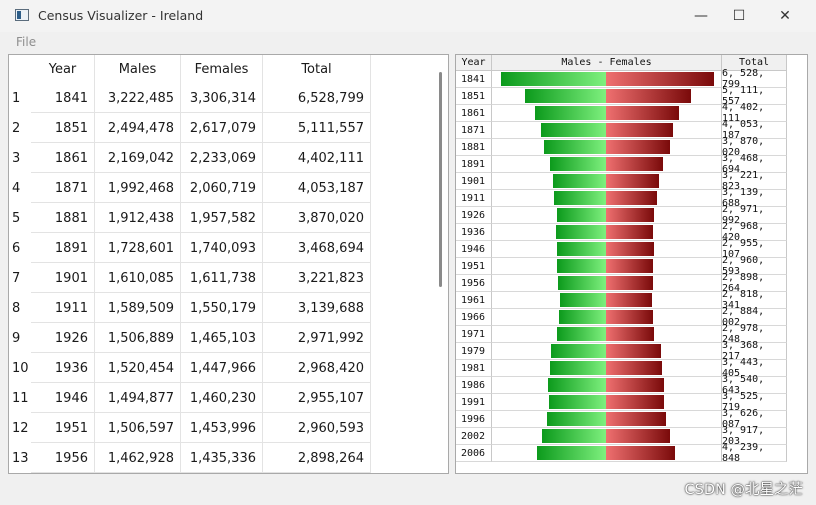 Image resolution: width=816 pixels, height=505 pixels. Describe the element at coordinates (222, 278) in the screenshot. I see `cell-females: 1,611,738` at that location.